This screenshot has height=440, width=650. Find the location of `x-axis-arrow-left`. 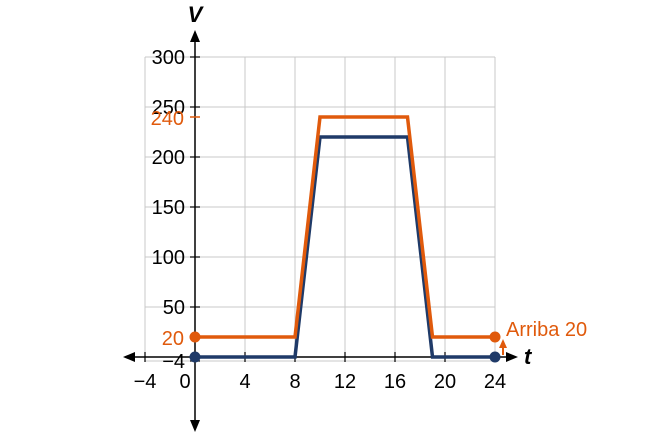

x-axis-arrow-left is located at coordinates (129, 357).